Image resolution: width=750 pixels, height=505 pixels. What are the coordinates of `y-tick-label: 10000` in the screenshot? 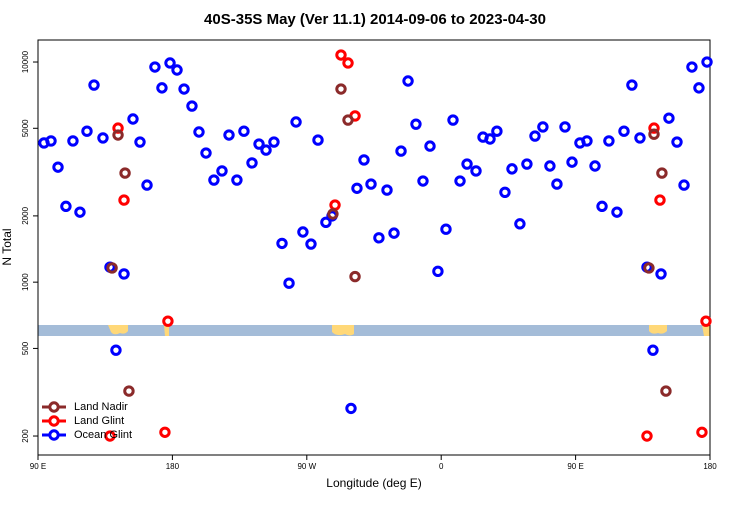 It's located at (25, 61).